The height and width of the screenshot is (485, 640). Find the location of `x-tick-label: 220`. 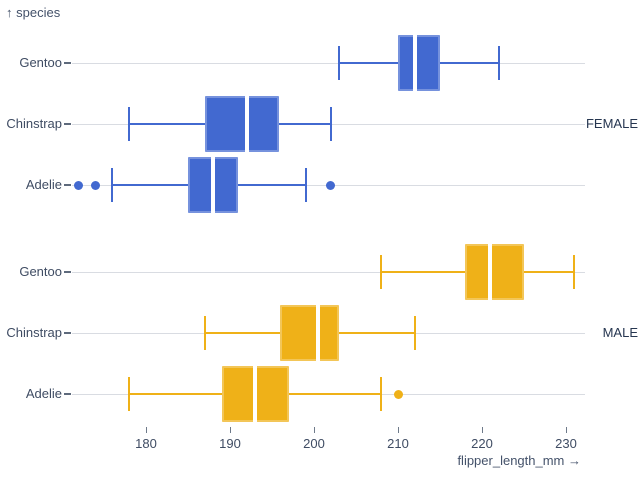

x-tick-label: 220 is located at coordinates (482, 443).